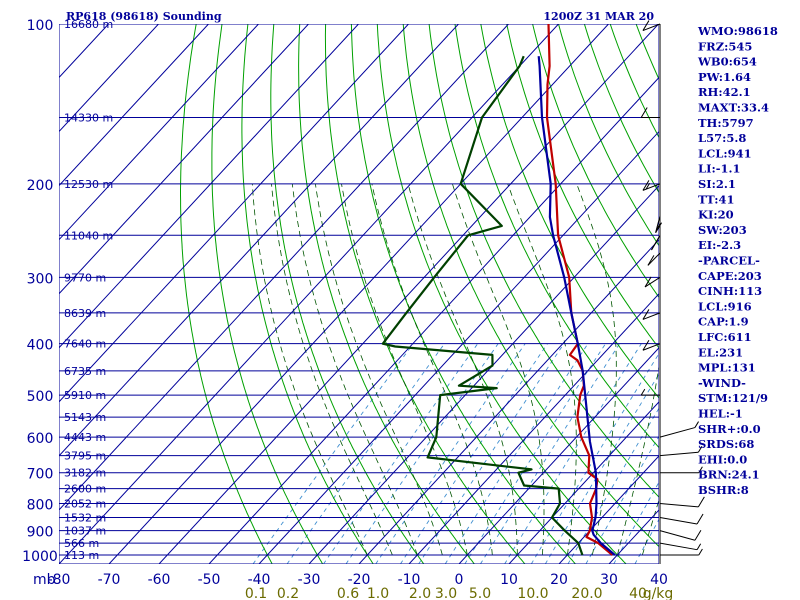  What do you see at coordinates (720, 352) in the screenshot?
I see `index-entry: EL:231` at bounding box center [720, 352].